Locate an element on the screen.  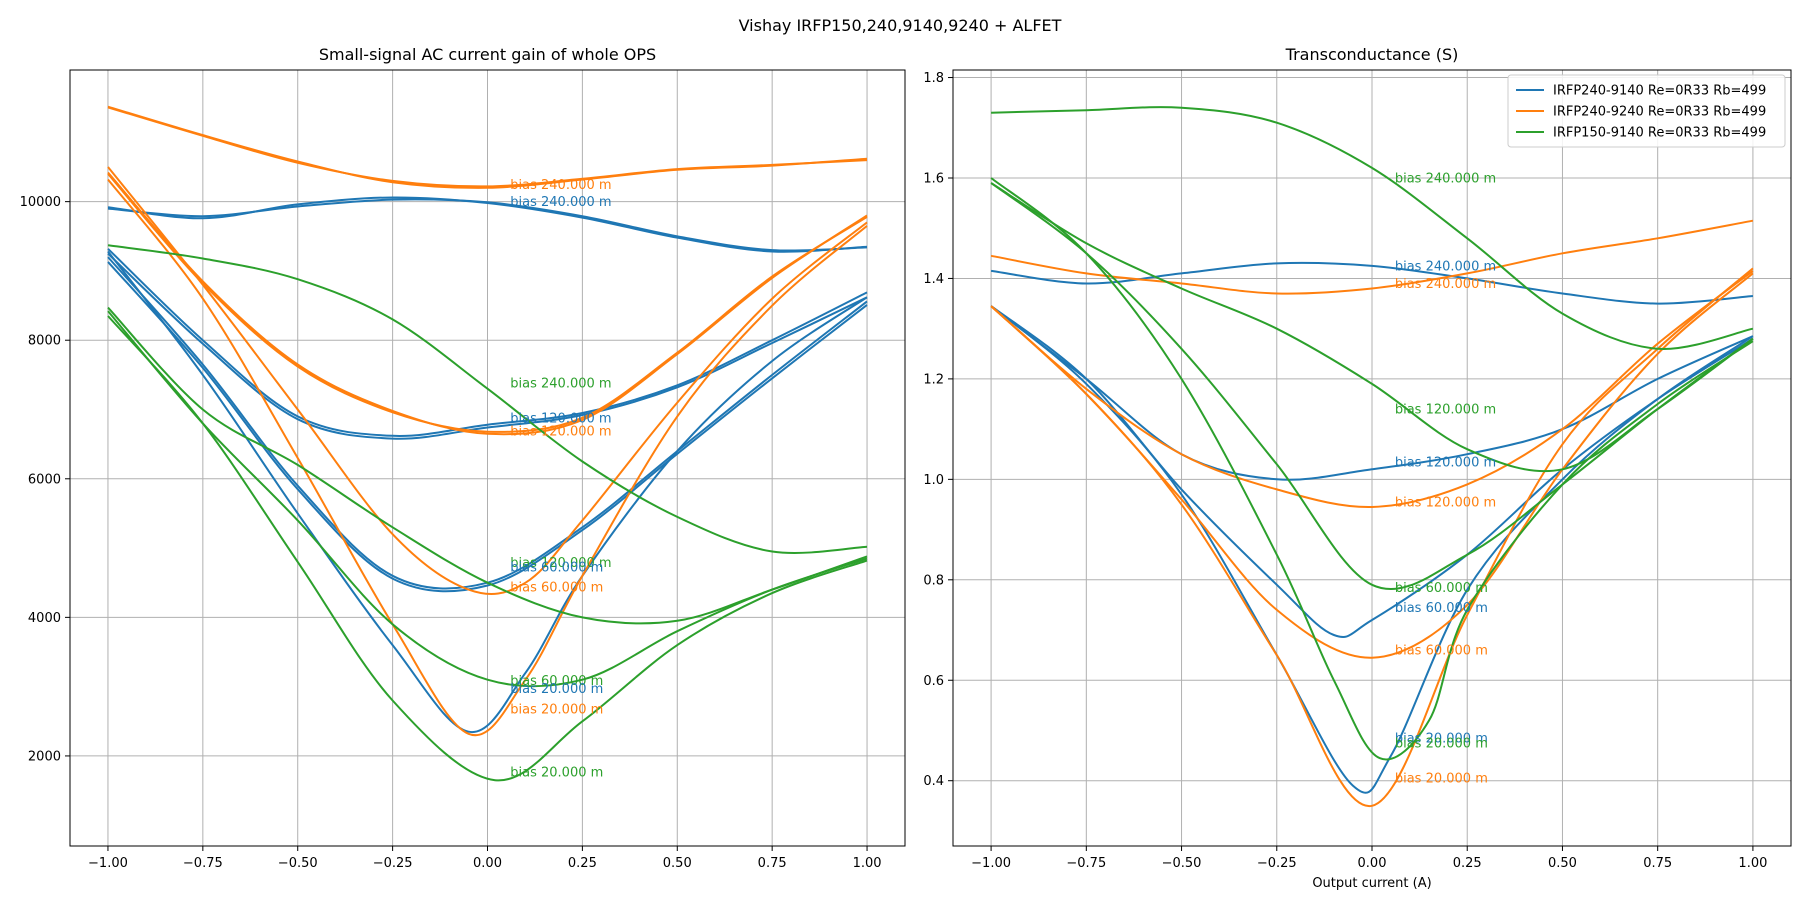
chart2-legend-label-1: IRFP240-9240 Re=0R33 Rb=499 is located at coordinates (1659, 112).